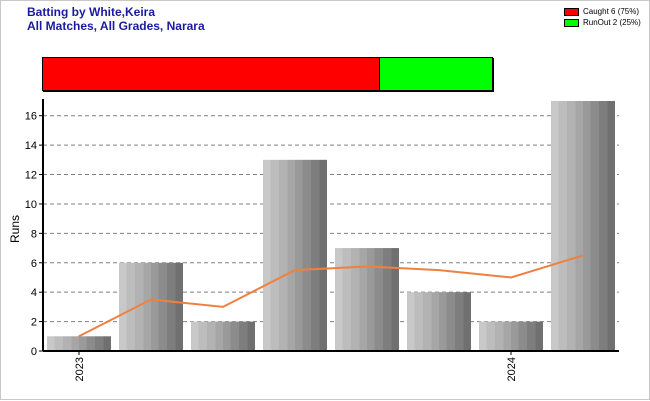 Image resolution: width=650 pixels, height=401 pixels. I want to click on y-tick-label-12: 12, so click(31, 176).